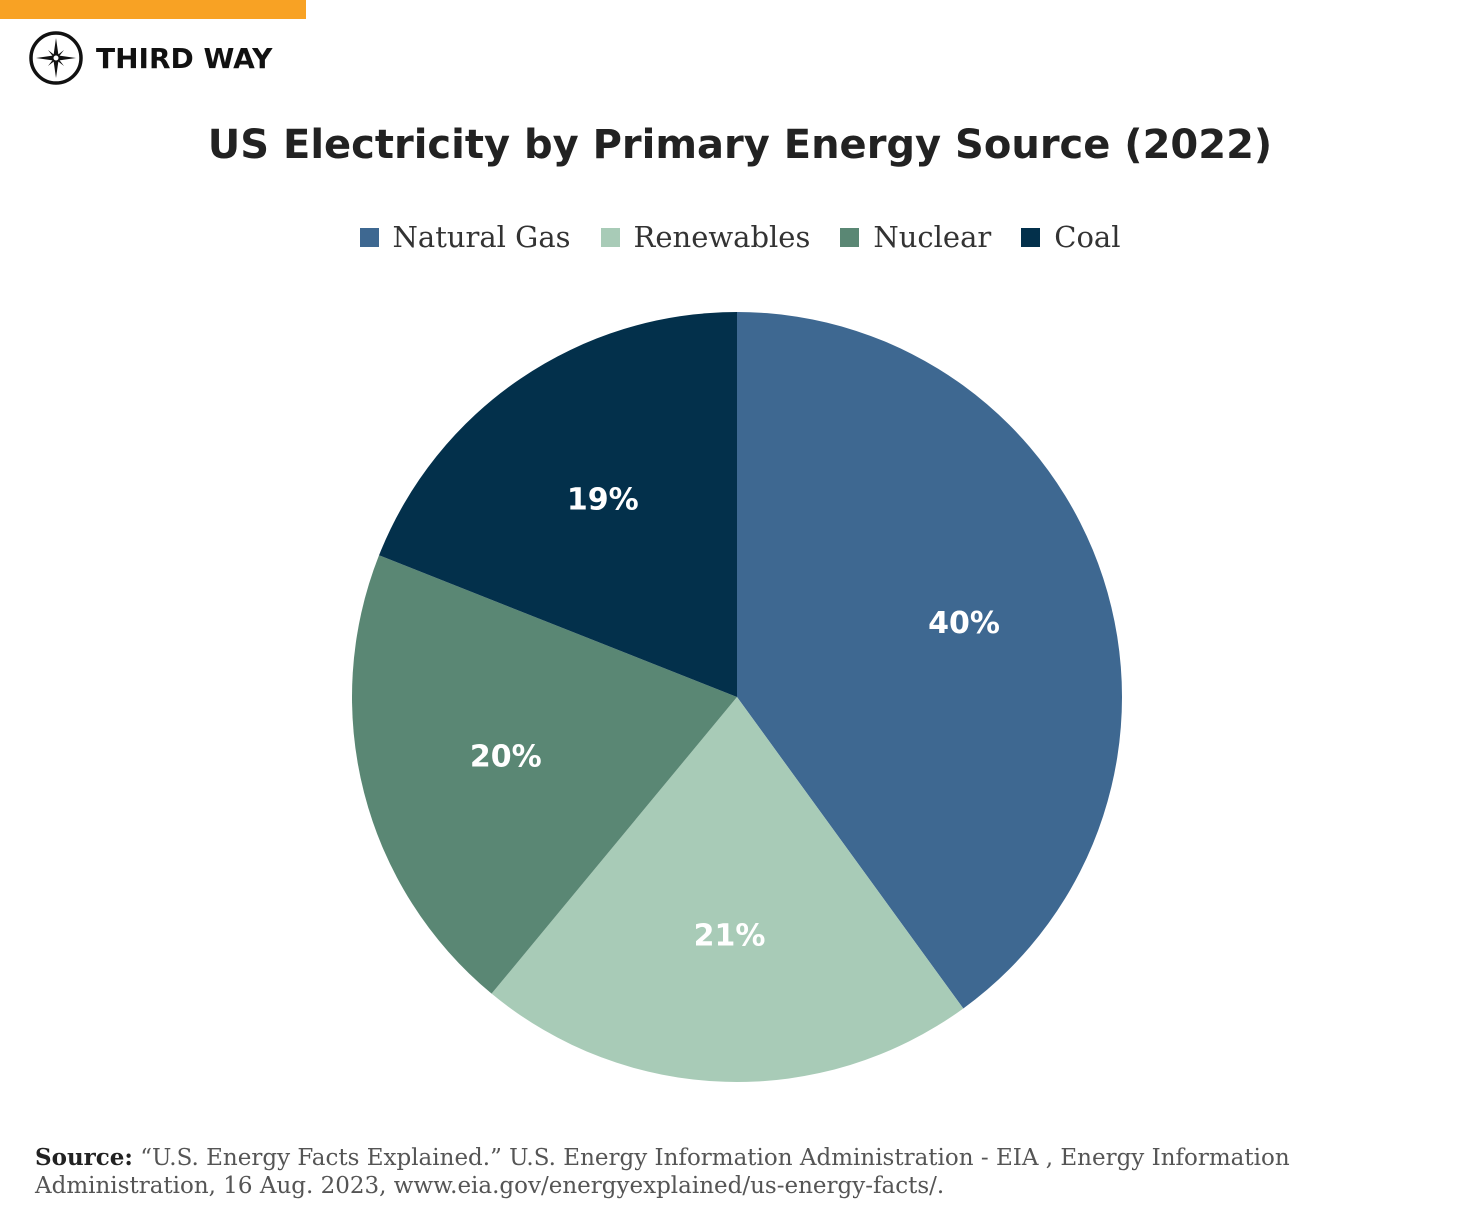 The height and width of the screenshot is (1222, 1480). I want to click on legend-label: Coal, so click(1087, 237).